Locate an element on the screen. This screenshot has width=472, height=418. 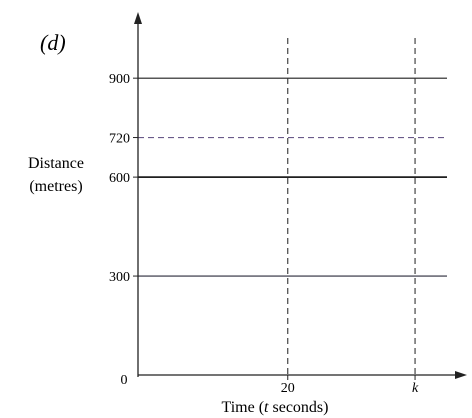
y-axis-arrowhead is located at coordinates (138, 18).